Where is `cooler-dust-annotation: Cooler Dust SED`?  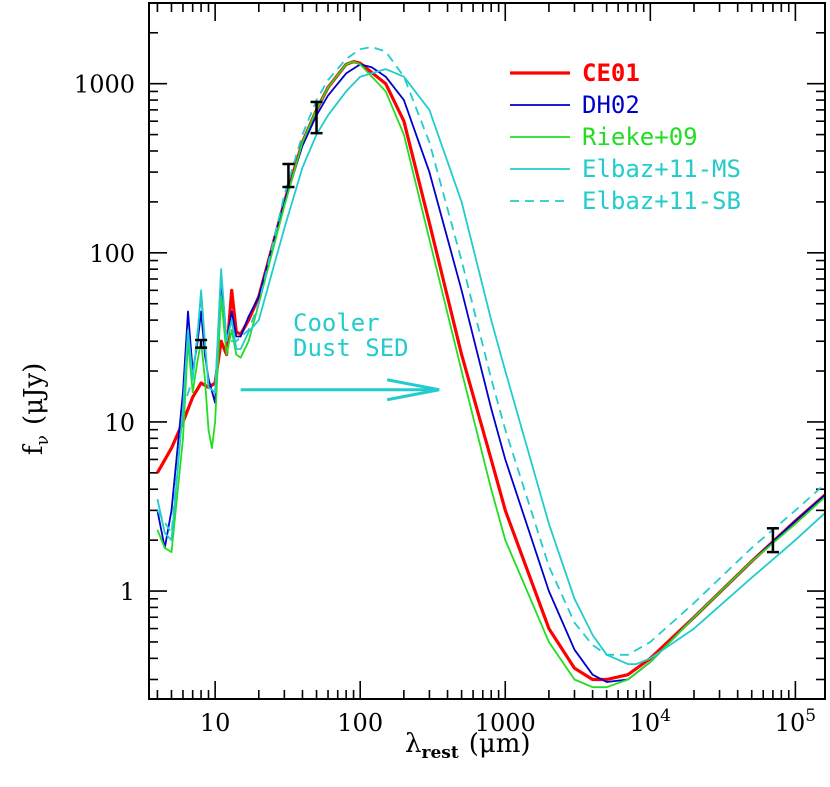 cooler-dust-annotation: Cooler Dust SED is located at coordinates (340, 355).